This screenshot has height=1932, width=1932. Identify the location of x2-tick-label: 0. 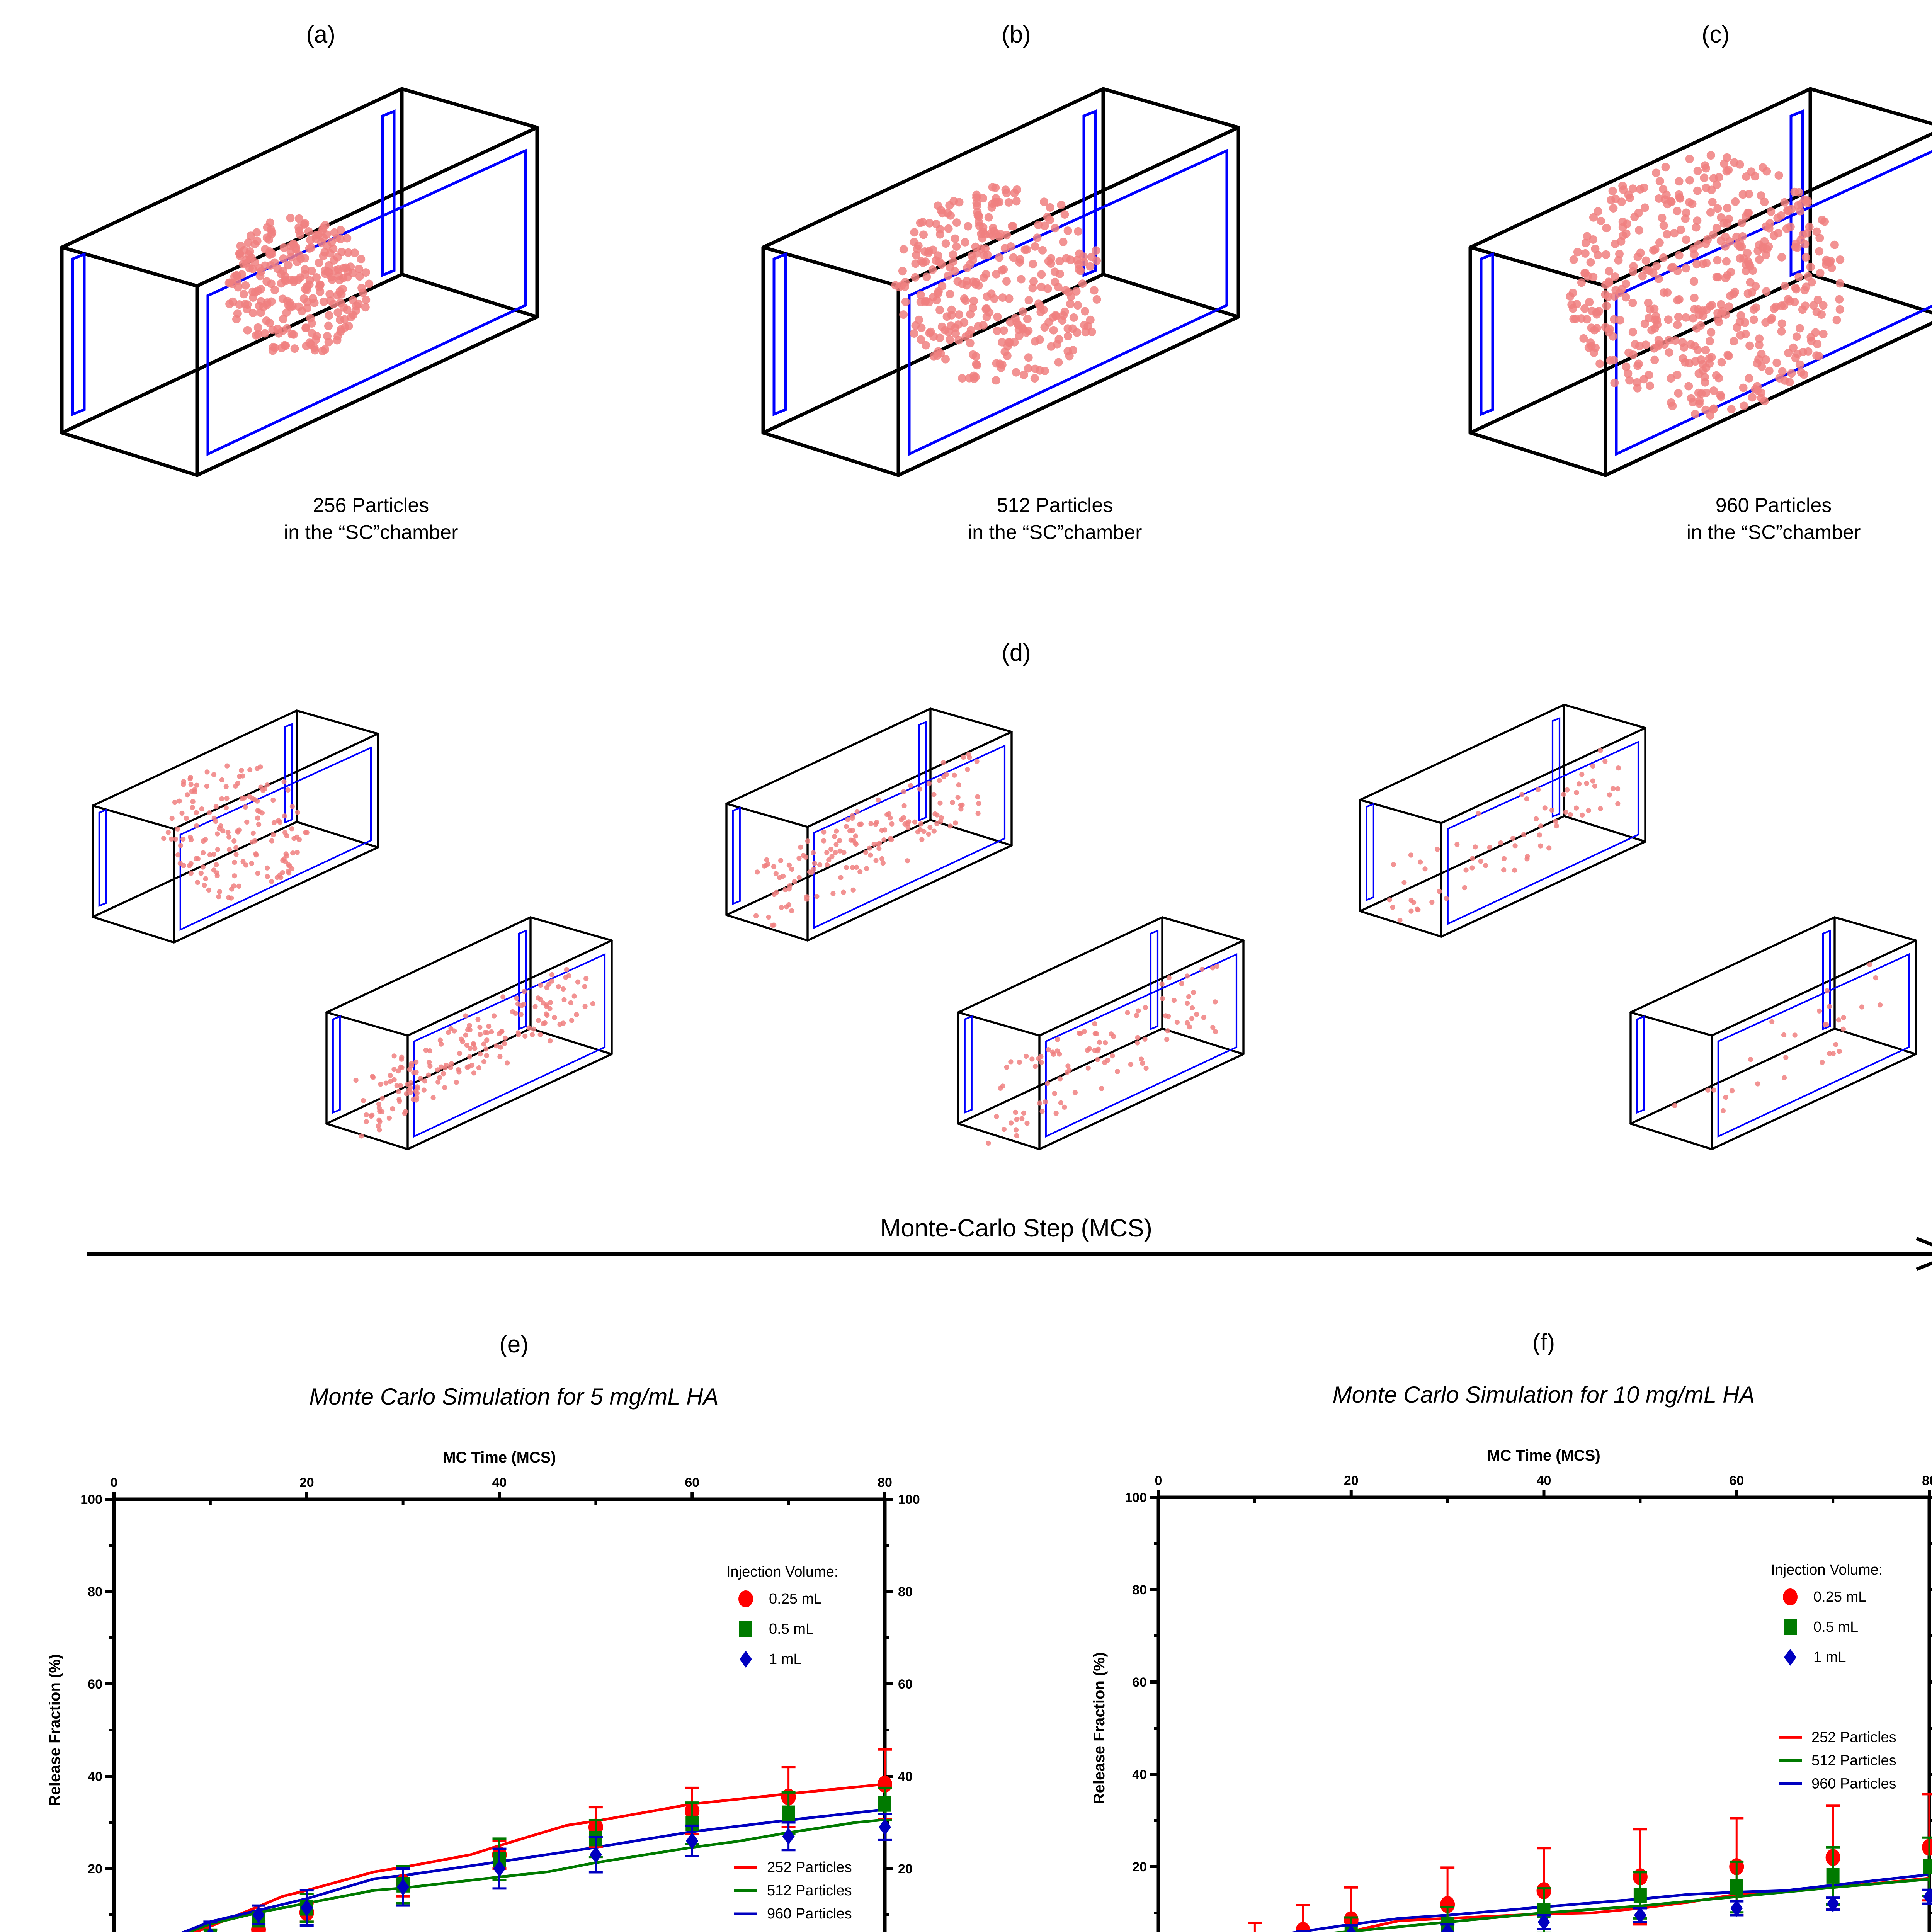
(1158, 1481).